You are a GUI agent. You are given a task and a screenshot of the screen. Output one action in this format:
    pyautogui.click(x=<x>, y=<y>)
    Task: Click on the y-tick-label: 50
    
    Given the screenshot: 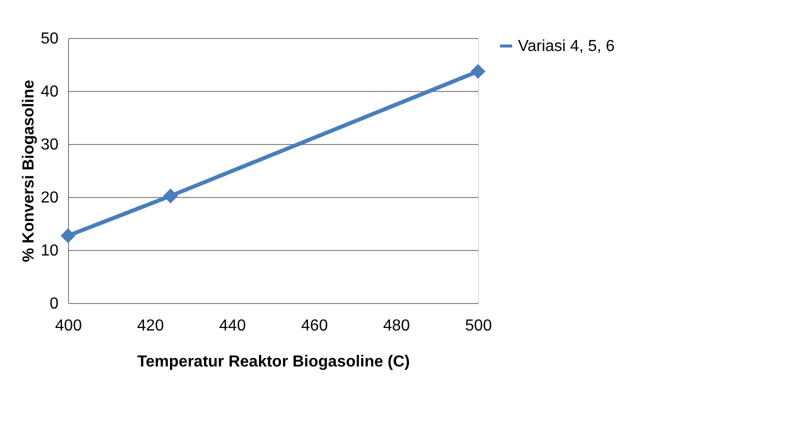 What is the action you would take?
    pyautogui.click(x=49, y=39)
    